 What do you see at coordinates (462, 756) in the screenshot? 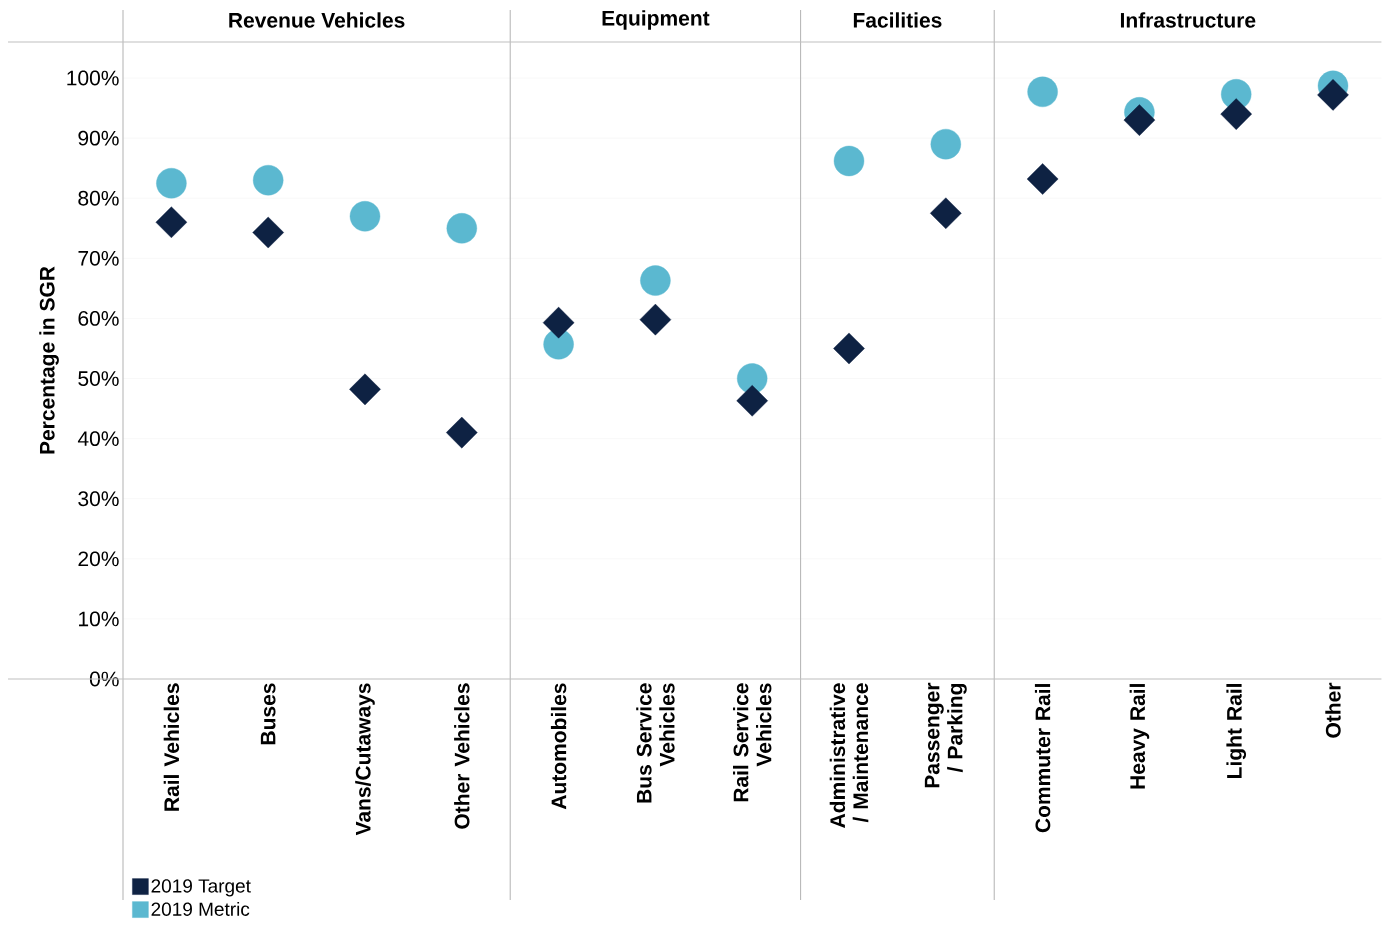
I see `x-tick-label: Other Vehicles` at bounding box center [462, 756].